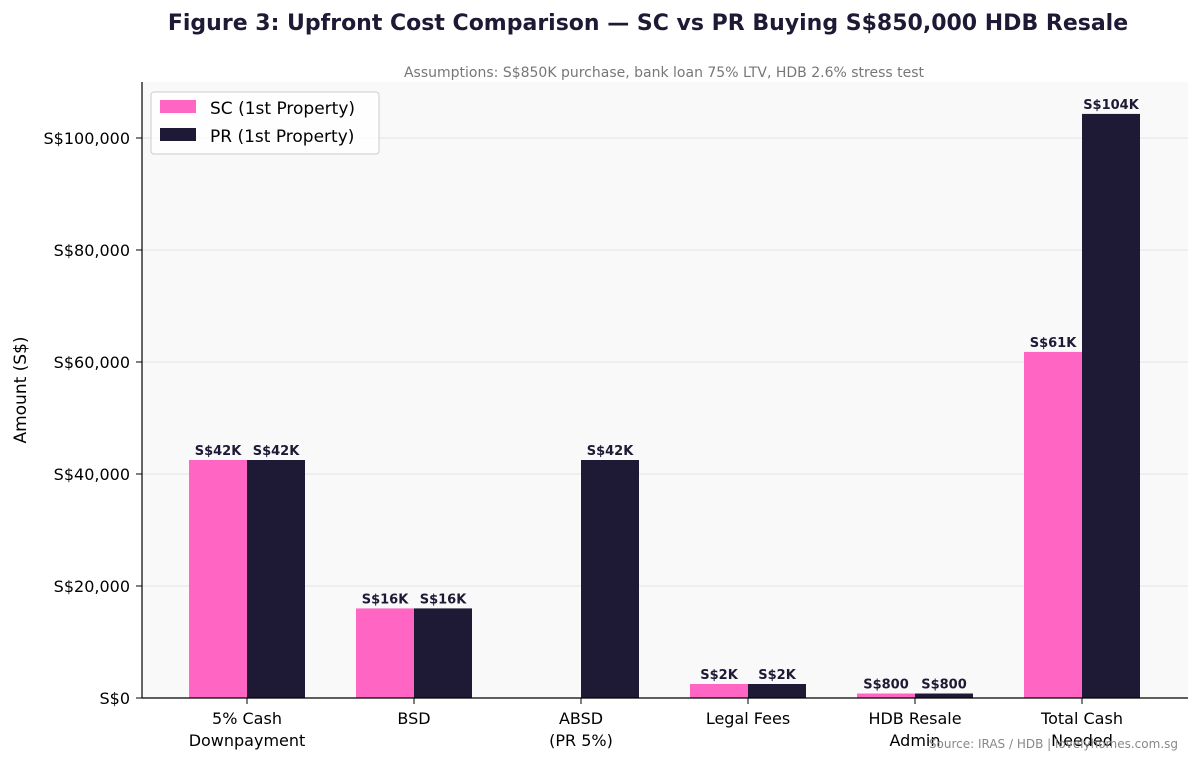 The width and height of the screenshot is (1200, 762). Describe the element at coordinates (1082, 740) in the screenshot. I see `x-tick-label: Needed` at that location.